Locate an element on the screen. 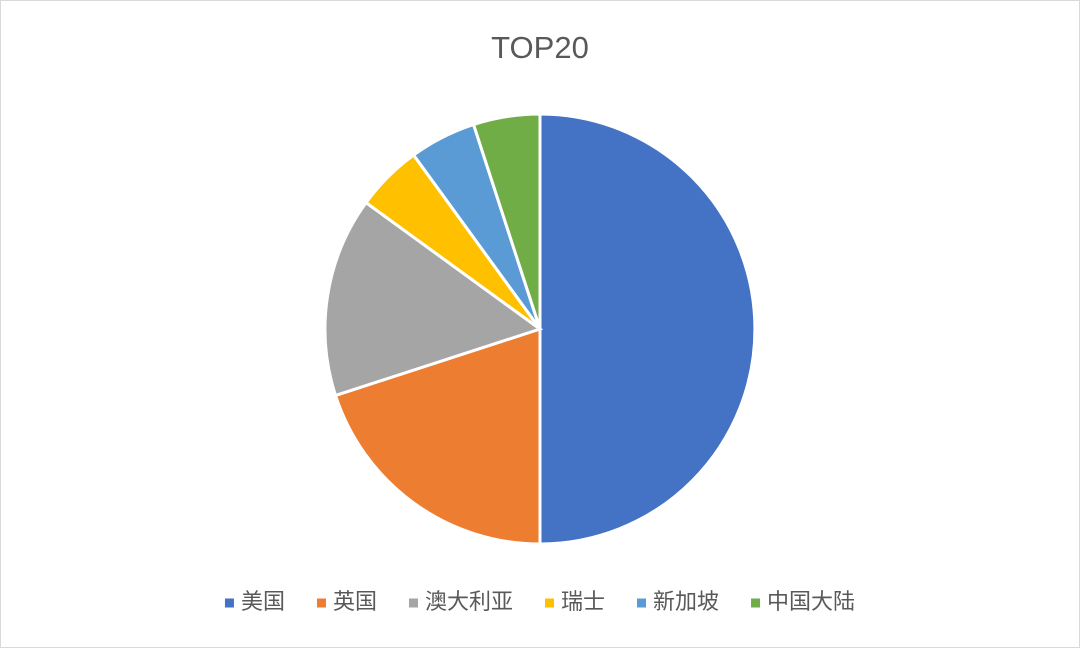 This screenshot has width=1080, height=648. legend-label: 澳大利亚 is located at coordinates (469, 601).